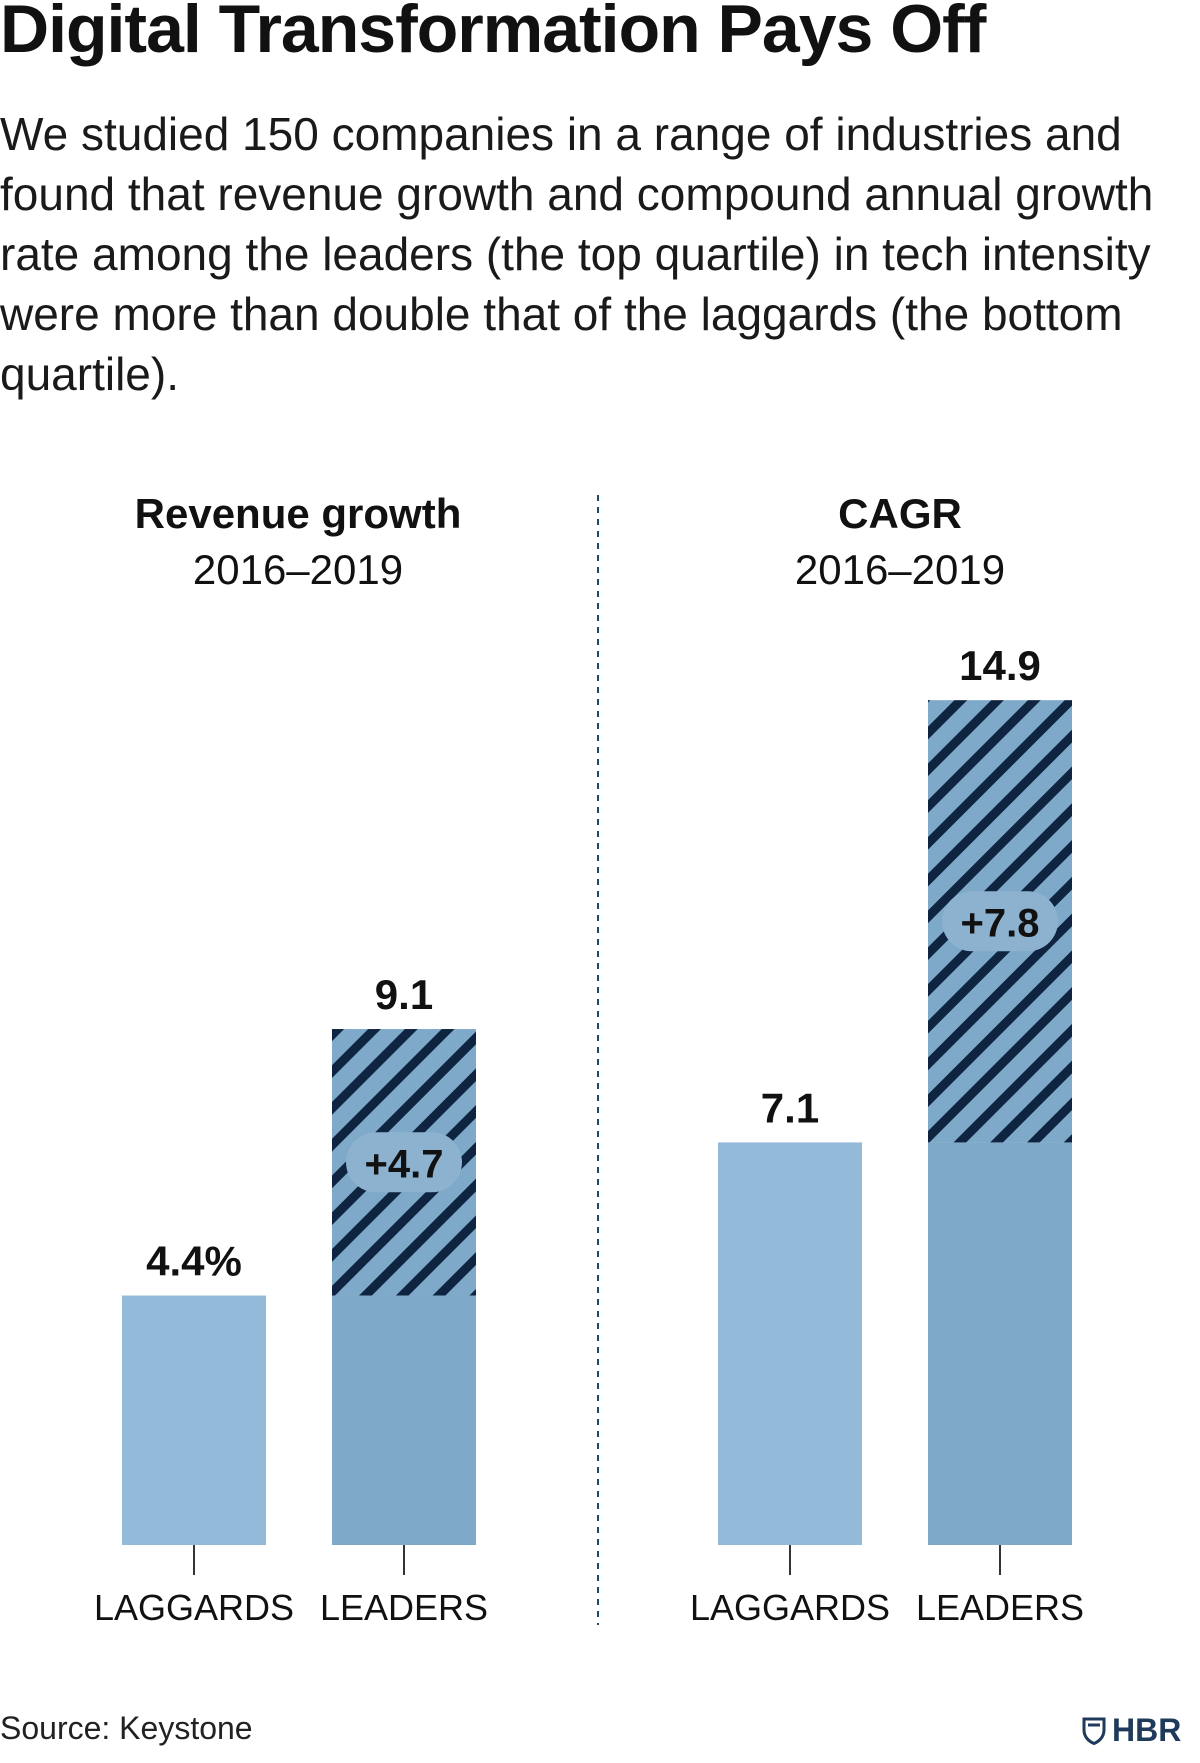  I want to click on panel-1-increment-pill, so click(404, 1162).